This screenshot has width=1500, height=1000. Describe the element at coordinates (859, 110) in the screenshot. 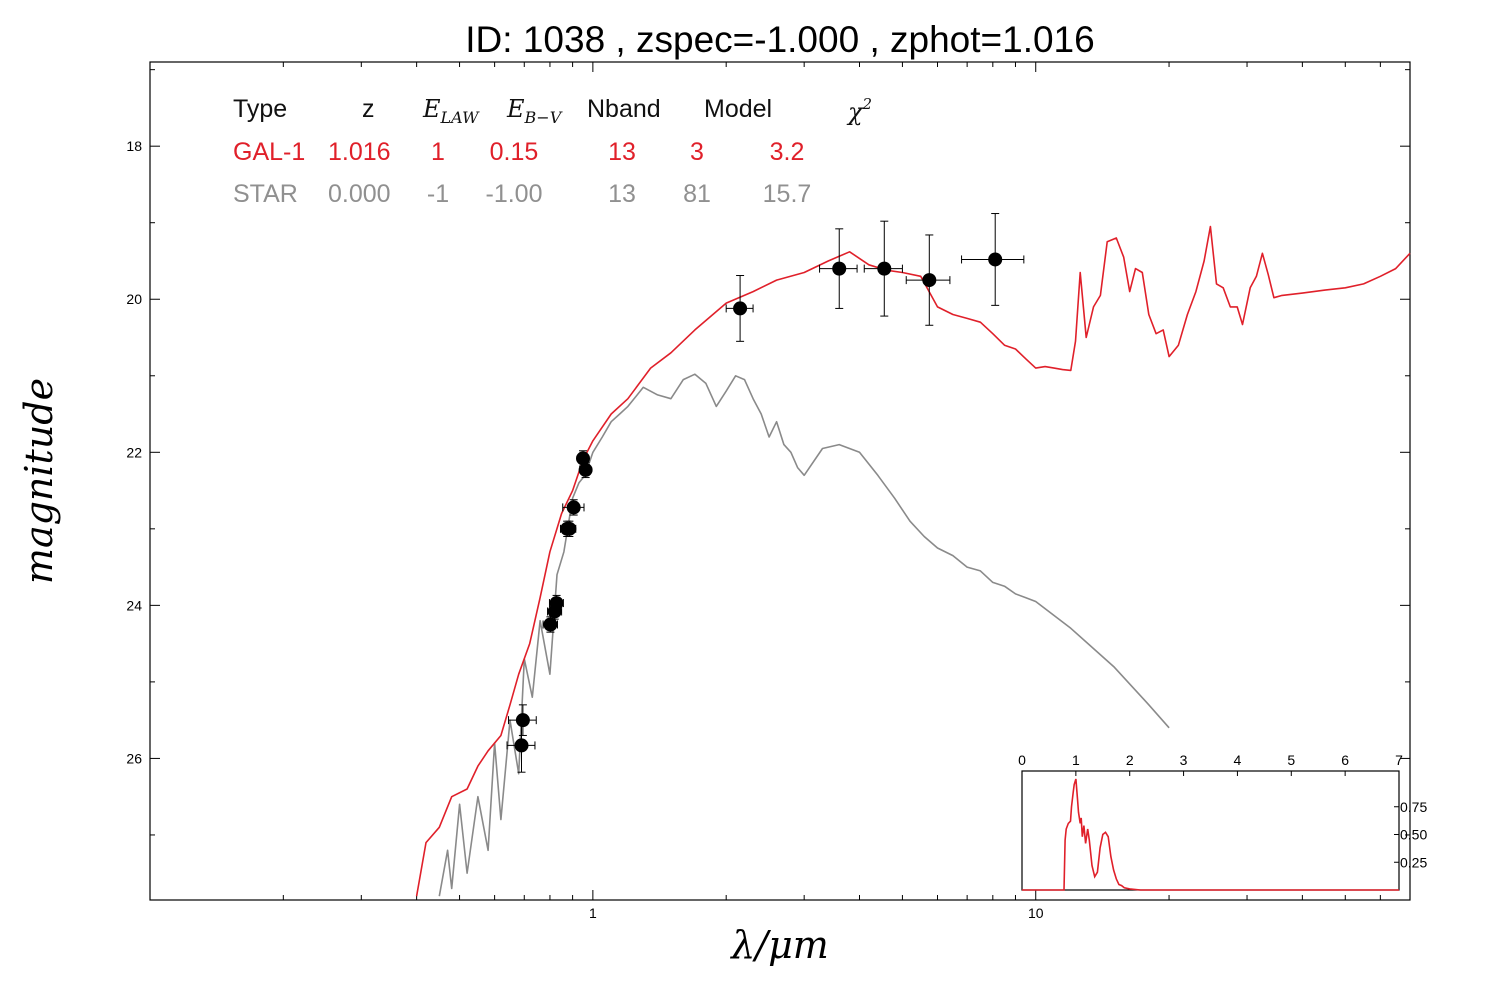

I see `header-chi2: χ2` at that location.